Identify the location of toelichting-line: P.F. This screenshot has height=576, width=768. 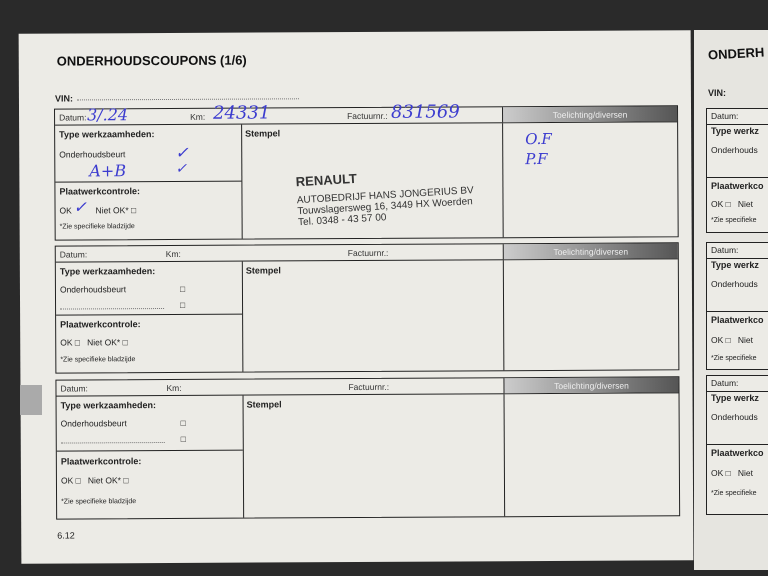
(536, 159).